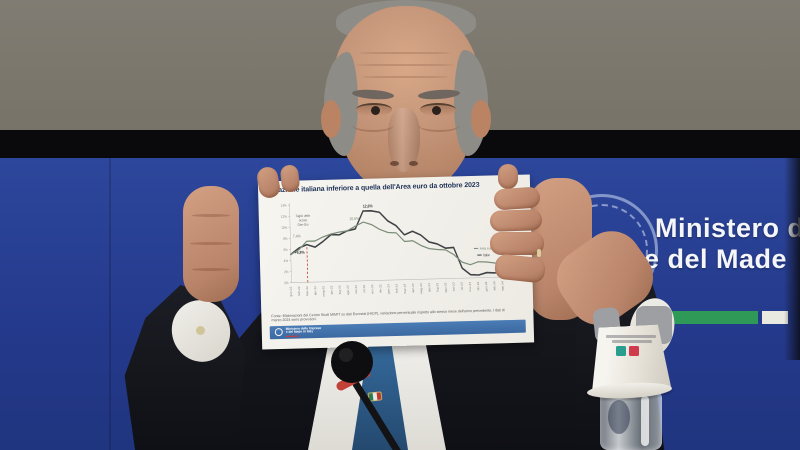  Describe the element at coordinates (200, 330) in the screenshot. I see `cufflink` at that location.